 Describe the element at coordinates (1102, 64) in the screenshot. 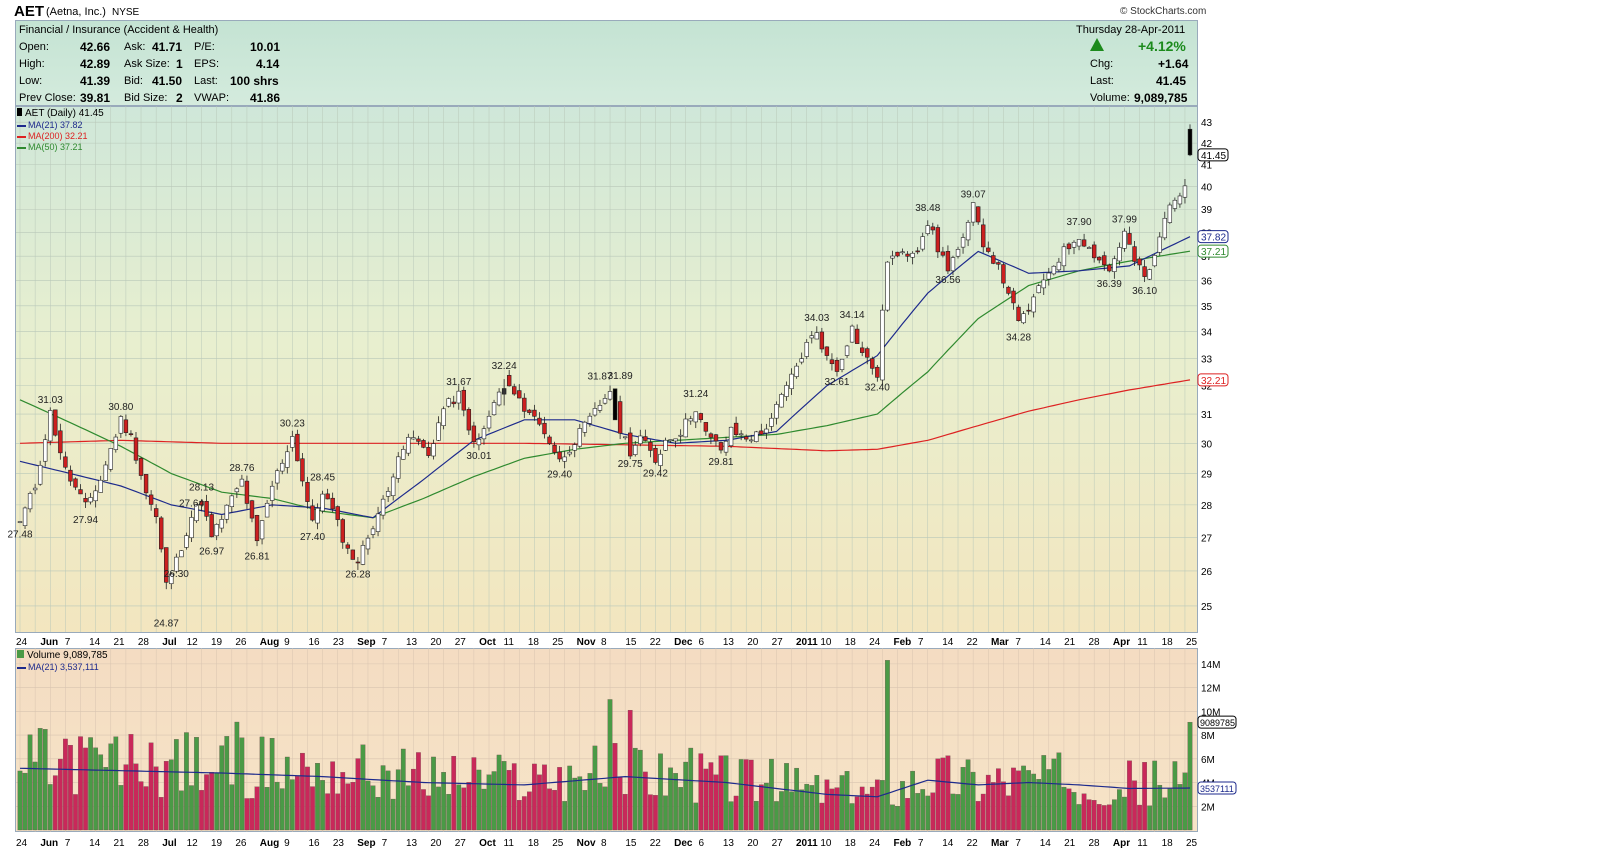

I see `chg-label: Chg:` at that location.